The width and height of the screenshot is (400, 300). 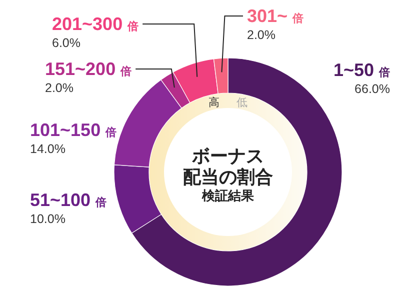 What do you see at coordinates (228, 195) in the screenshot?
I see `text: 検証結果` at bounding box center [228, 195].